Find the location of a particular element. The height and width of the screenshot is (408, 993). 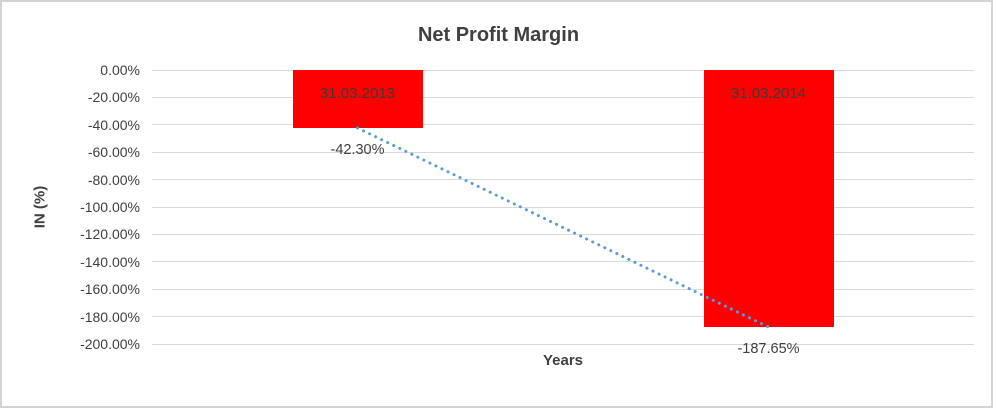

bar-value-label: -187.65% is located at coordinates (768, 349).